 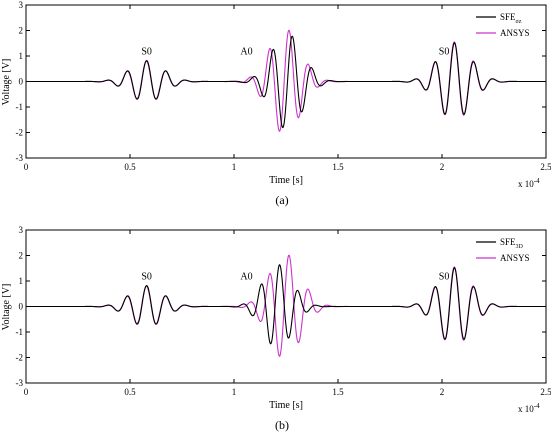 What do you see at coordinates (512, 243) in the screenshot?
I see `legend-label-sfe: SFE3D` at bounding box center [512, 243].